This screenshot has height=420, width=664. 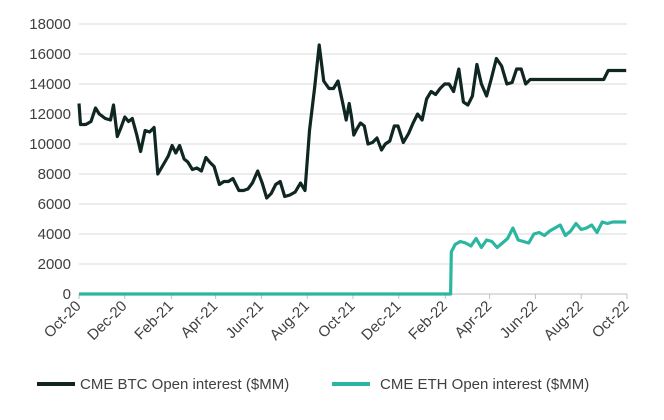 What do you see at coordinates (67, 294) in the screenshot?
I see `y-tick-label: 0` at bounding box center [67, 294].